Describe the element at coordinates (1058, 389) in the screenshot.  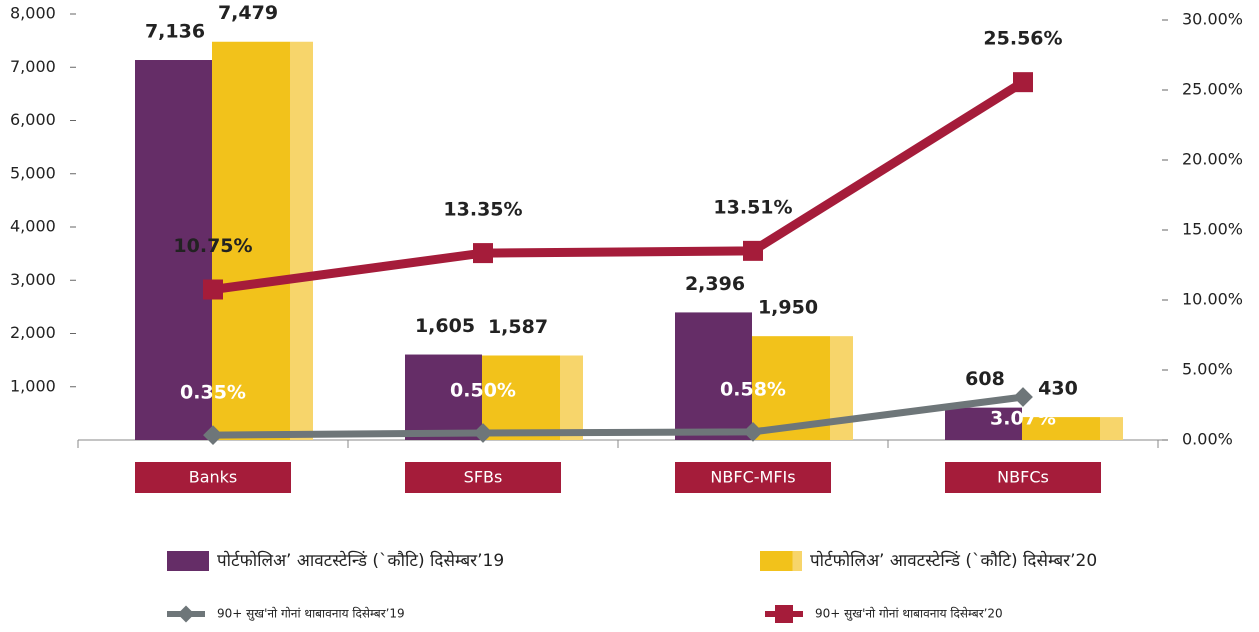
I see `data-label: 430` at that location.